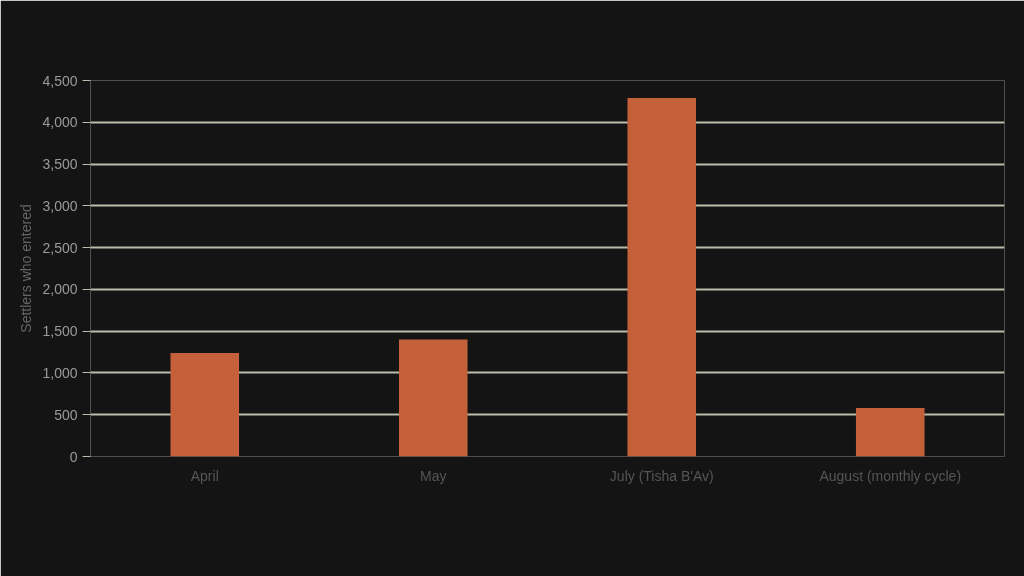 Image resolution: width=1024 pixels, height=576 pixels. What do you see at coordinates (60, 205) in the screenshot?
I see `y-tick-label: 3,000` at bounding box center [60, 205].